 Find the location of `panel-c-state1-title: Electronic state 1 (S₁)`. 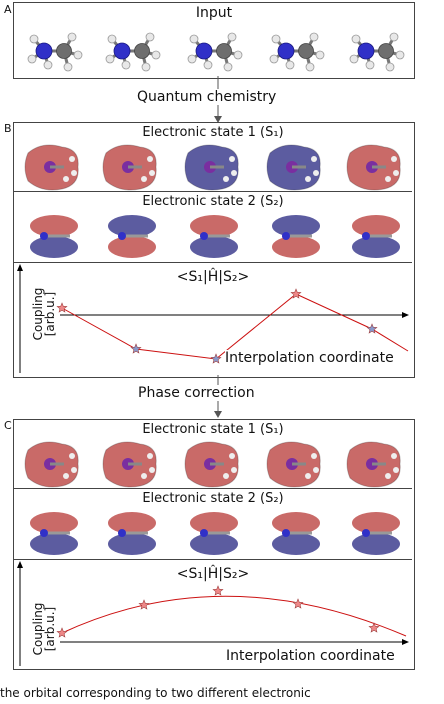

panel-c-state1-title: Electronic state 1 (S₁) is located at coordinates (213, 429).